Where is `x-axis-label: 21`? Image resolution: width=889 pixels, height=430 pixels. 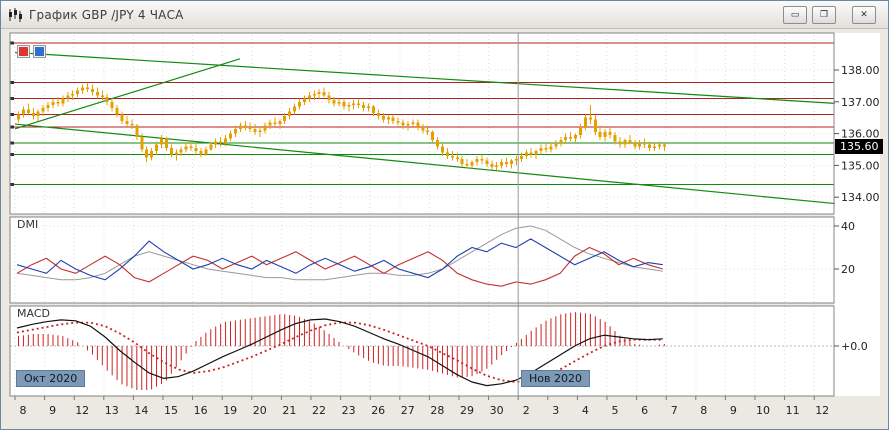 x-axis-label: 21 is located at coordinates (289, 410).